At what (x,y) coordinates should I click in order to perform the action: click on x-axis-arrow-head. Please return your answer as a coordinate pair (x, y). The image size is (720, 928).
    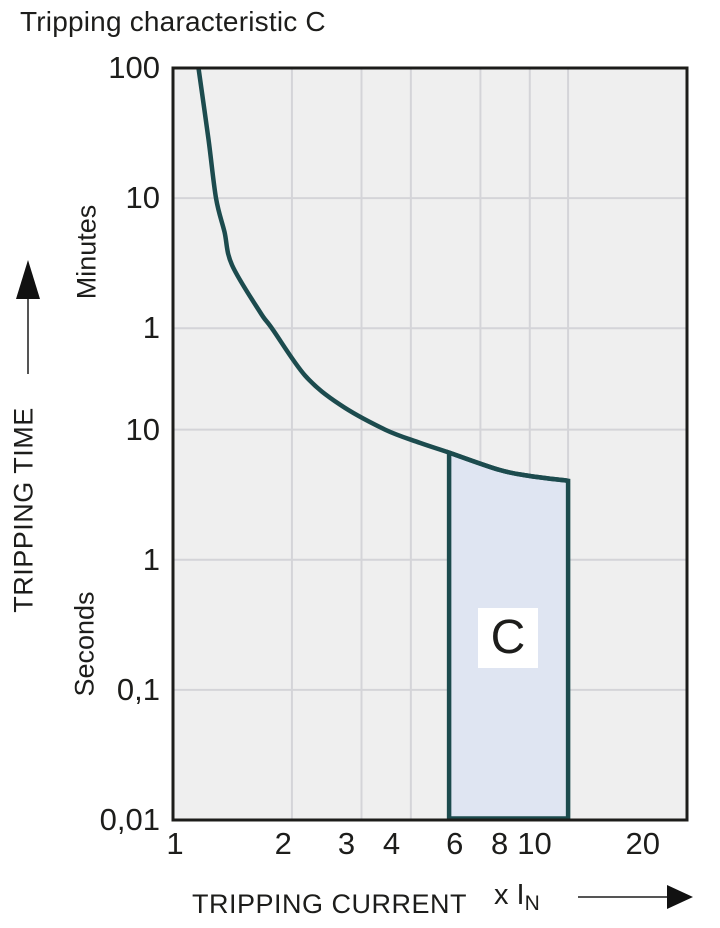
    Looking at the image, I should click on (680, 897).